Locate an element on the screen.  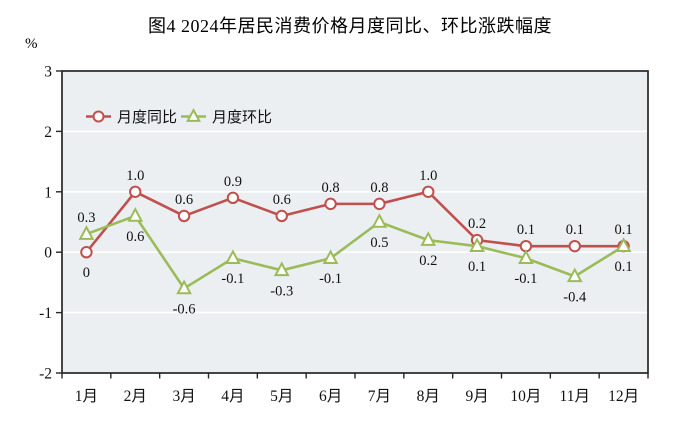
x-tick-label: 4月 is located at coordinates (232, 396).